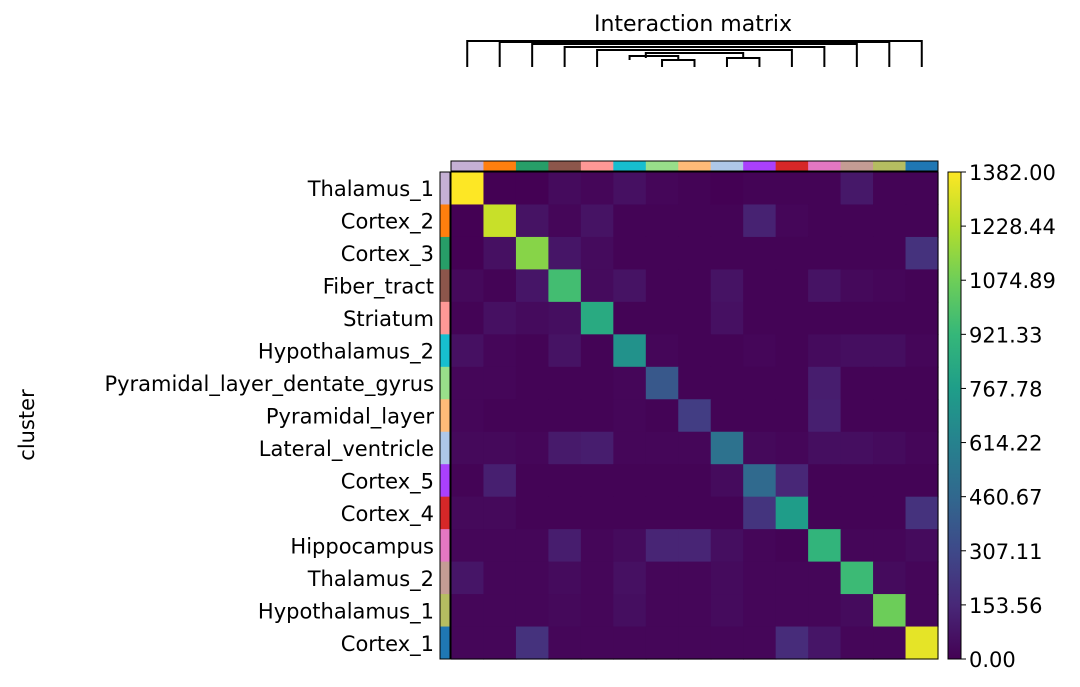 The width and height of the screenshot is (1080, 687). Describe the element at coordinates (1005, 444) in the screenshot. I see `colorbar-tick-label: 614.22` at that location.